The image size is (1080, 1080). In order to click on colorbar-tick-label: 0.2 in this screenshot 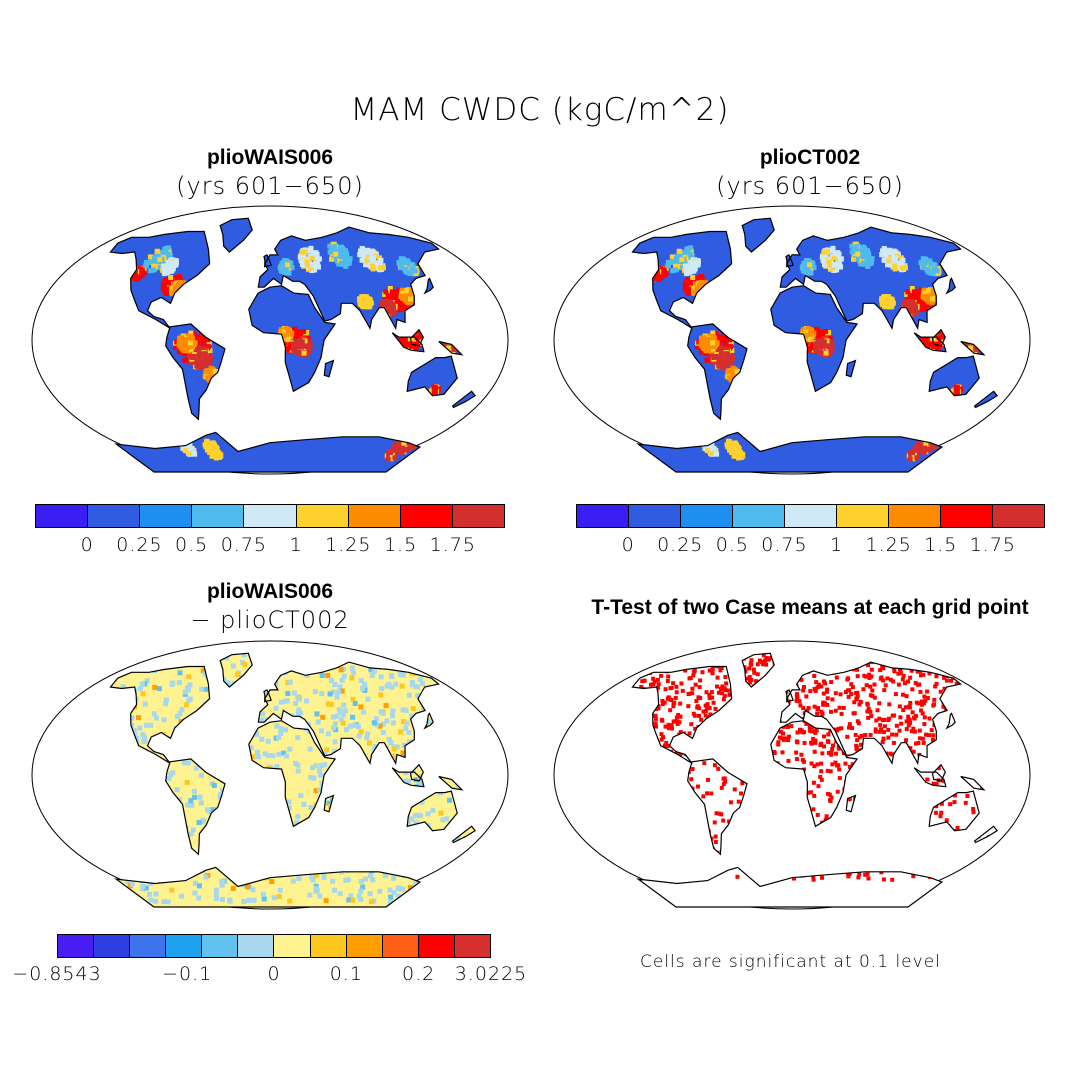, I will do `click(419, 974)`.